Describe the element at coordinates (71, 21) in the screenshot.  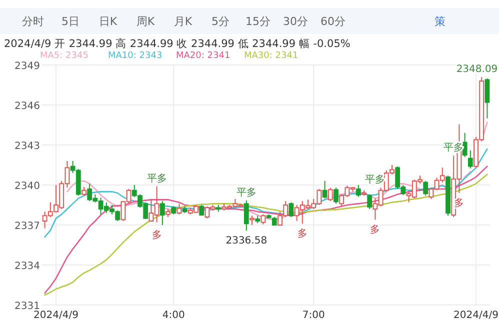
I see `text: 5日` at that location.